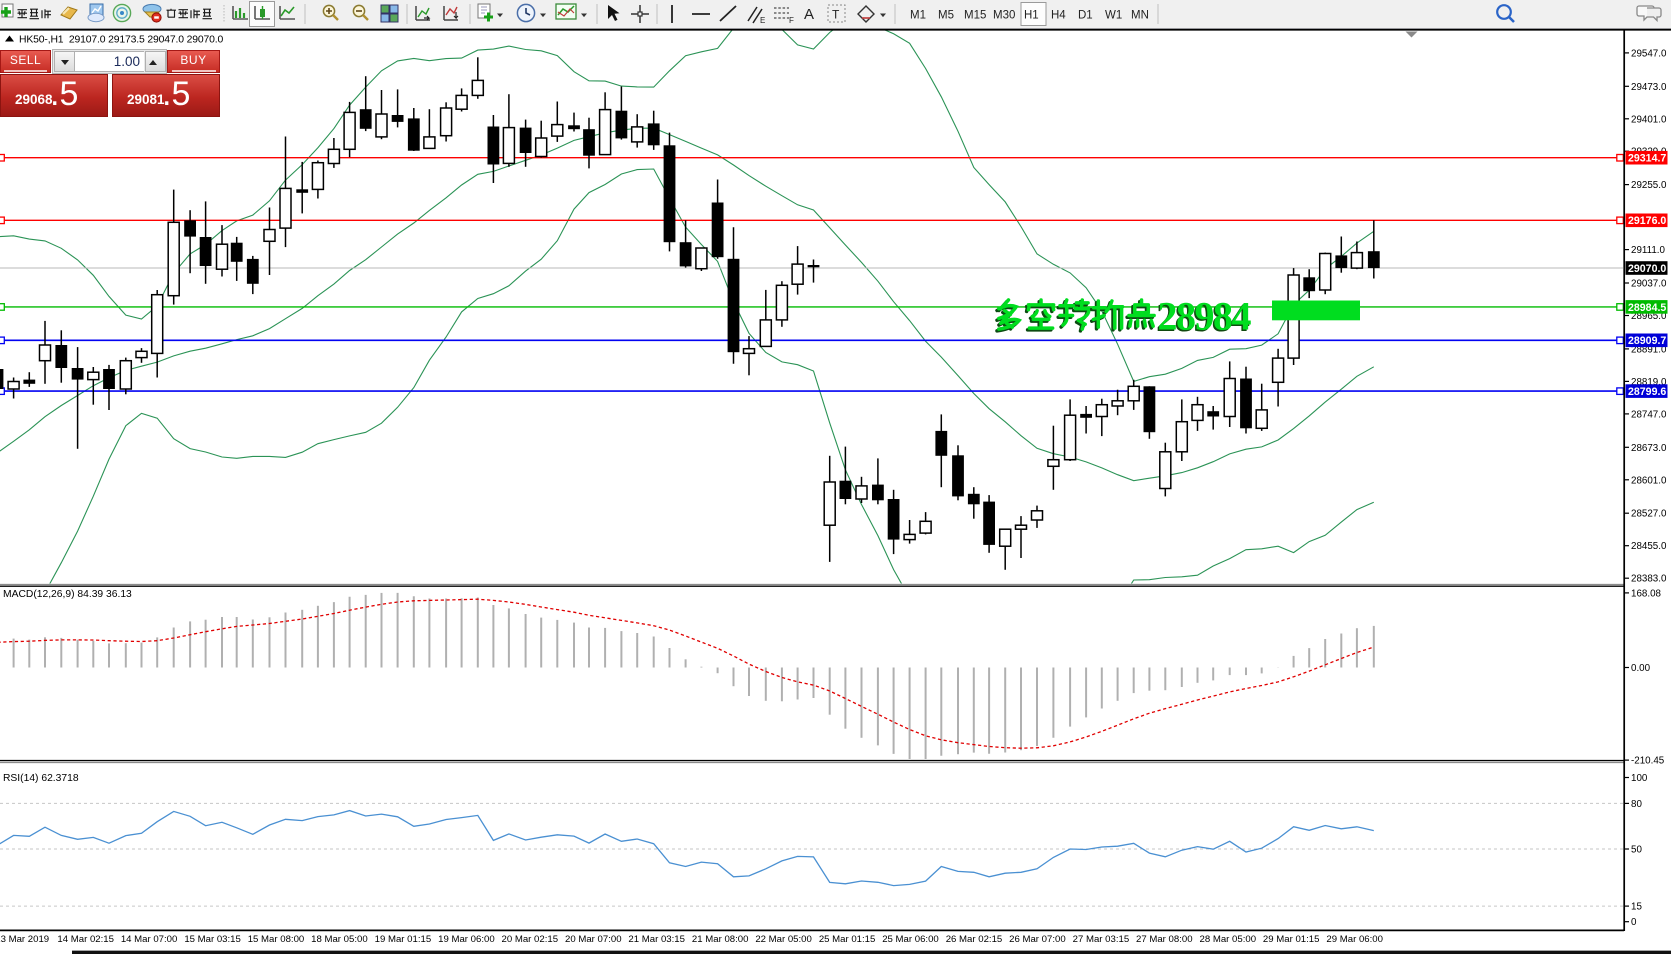 This screenshot has height=954, width=1671. I want to click on svg-text: 28799.6, so click(1647, 392).